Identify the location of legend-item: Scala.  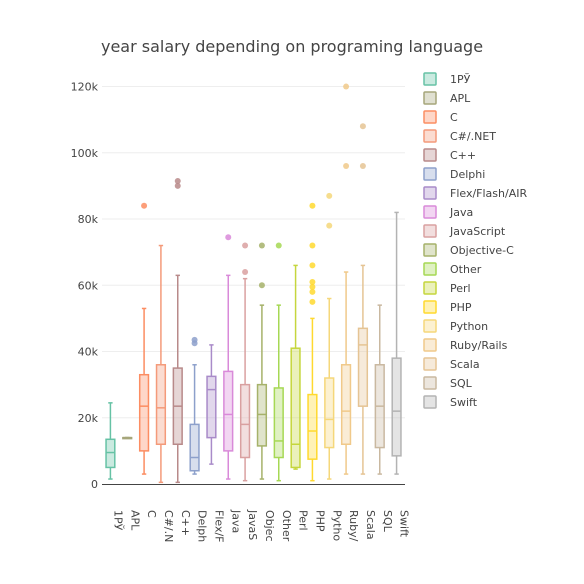
(451, 364).